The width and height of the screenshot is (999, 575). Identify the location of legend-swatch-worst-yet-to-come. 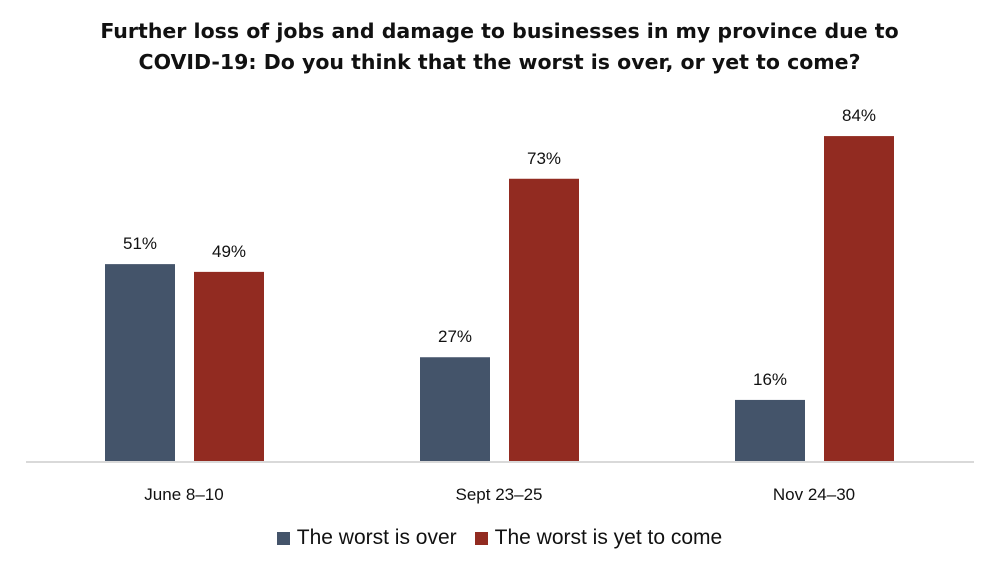
(481, 538).